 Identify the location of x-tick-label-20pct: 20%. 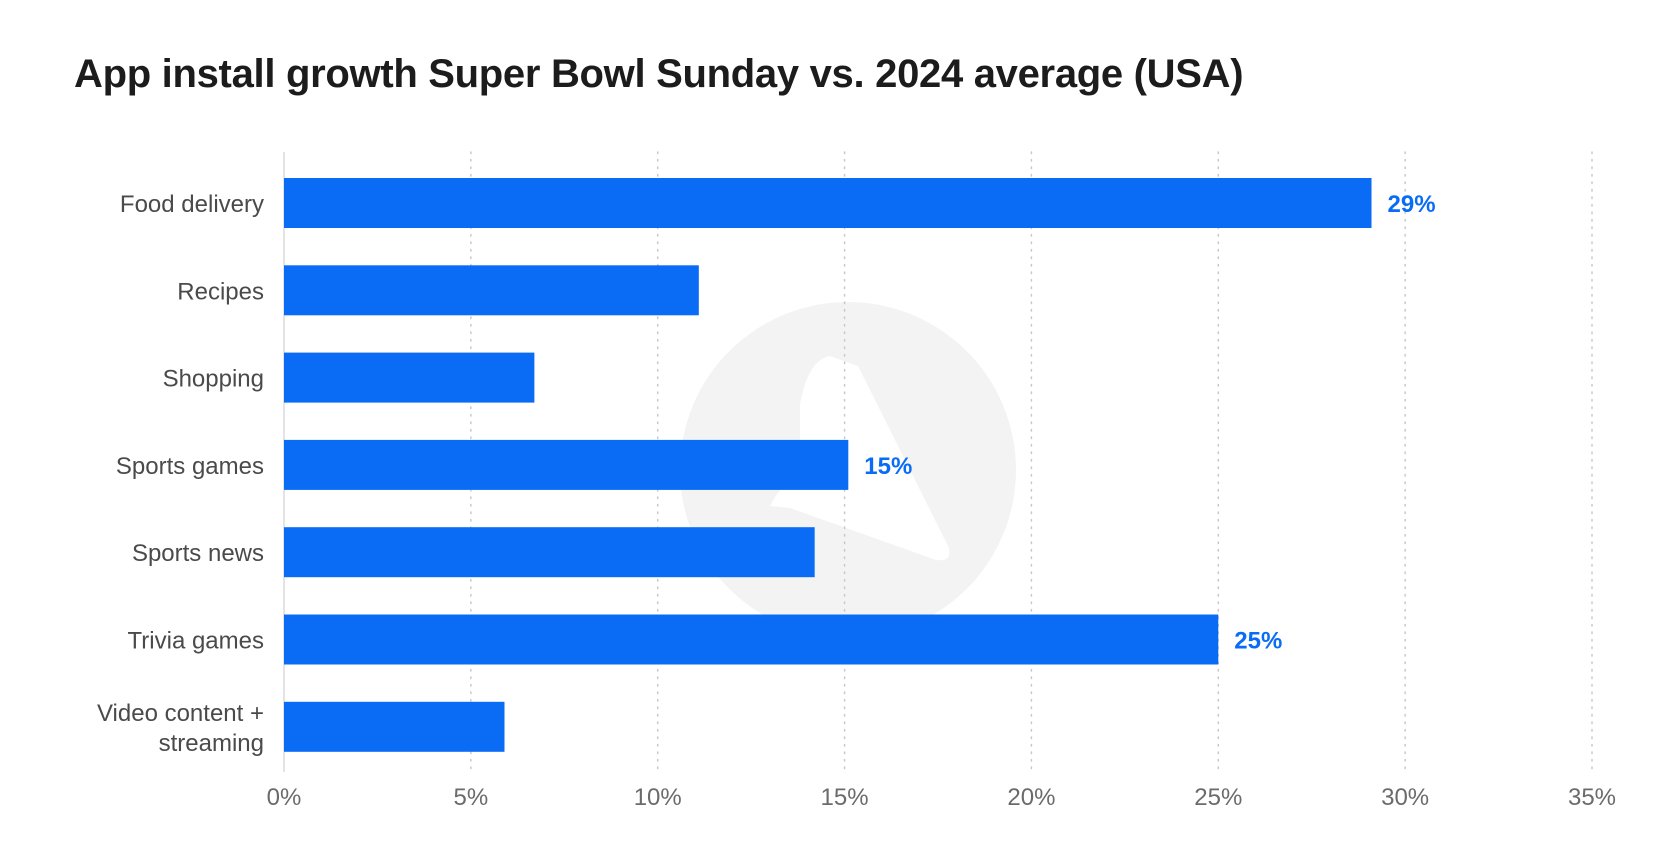
(1031, 797).